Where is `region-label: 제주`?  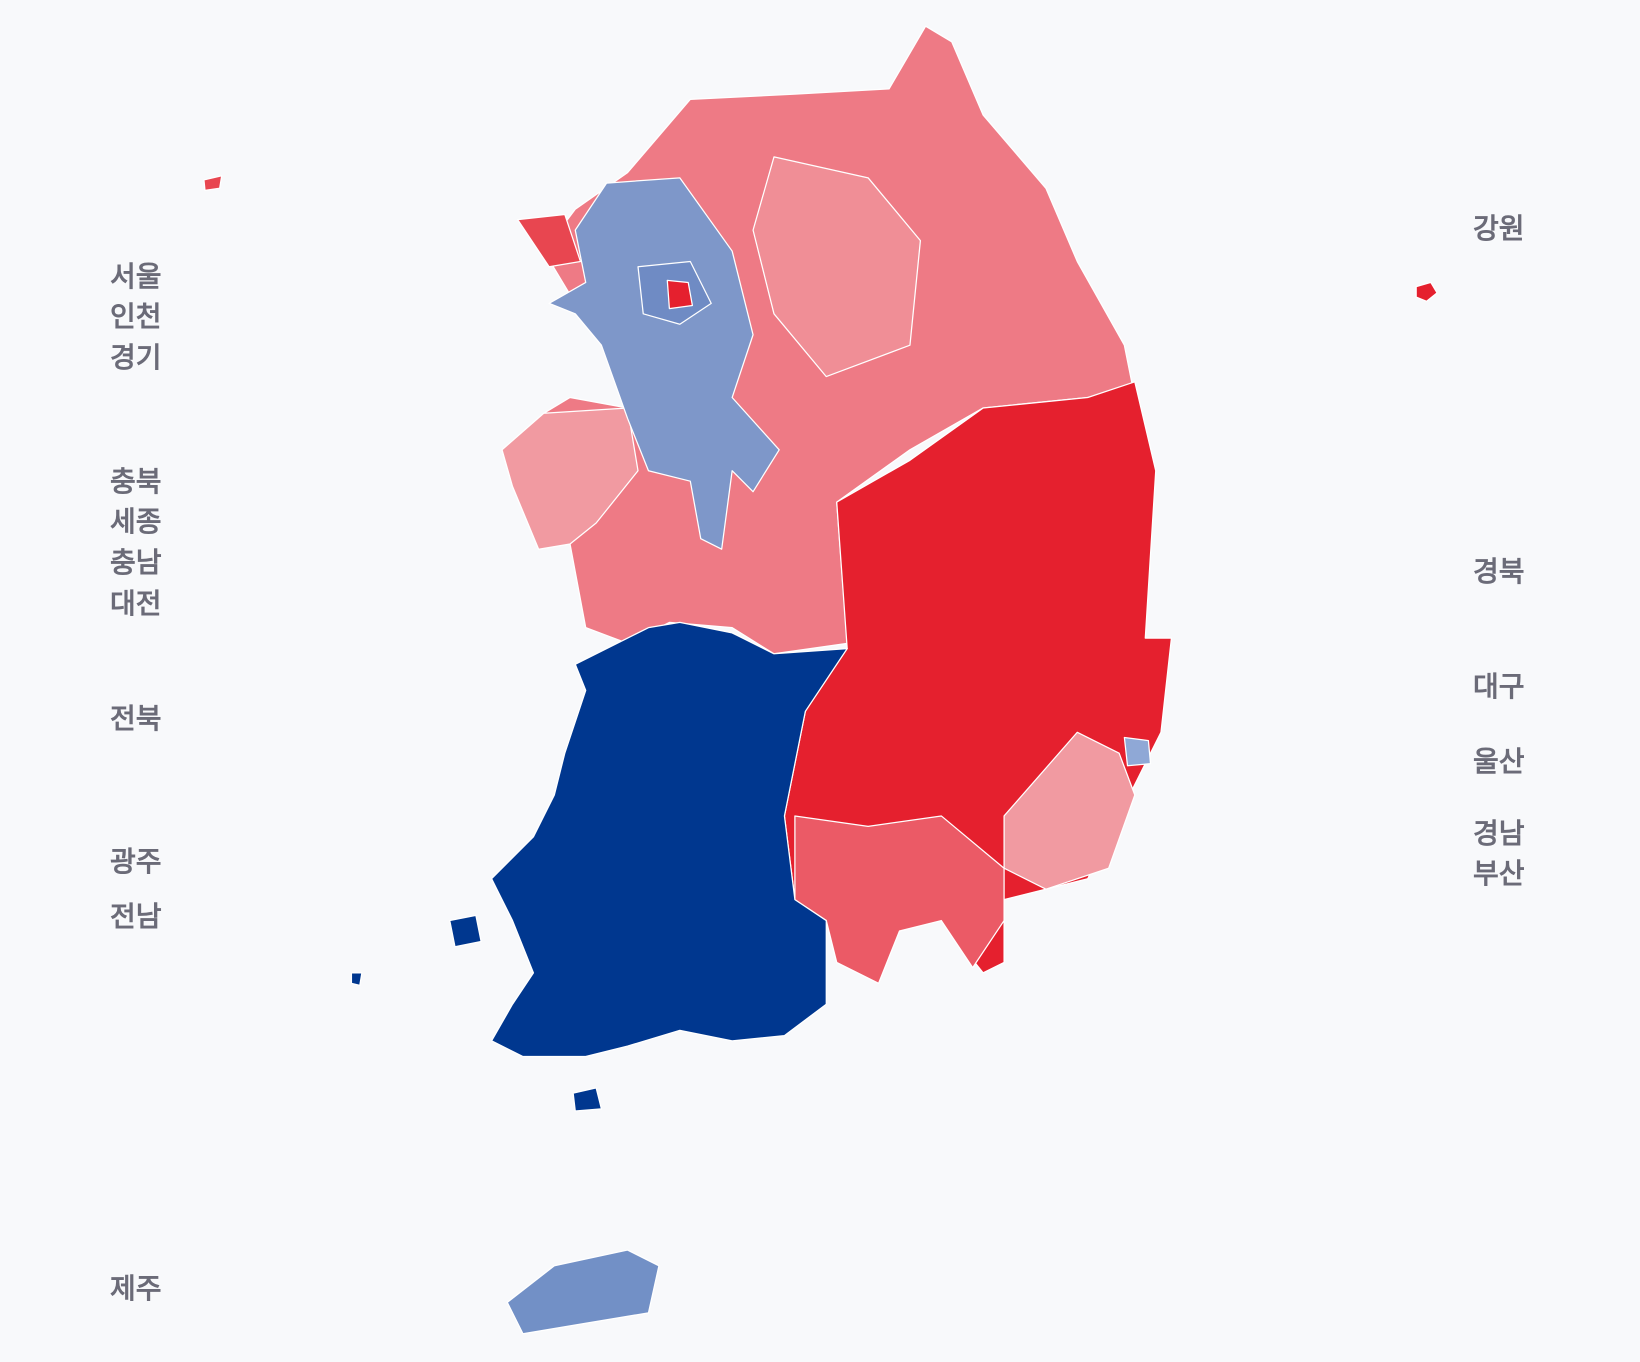 region-label: 제주 is located at coordinates (136, 1288).